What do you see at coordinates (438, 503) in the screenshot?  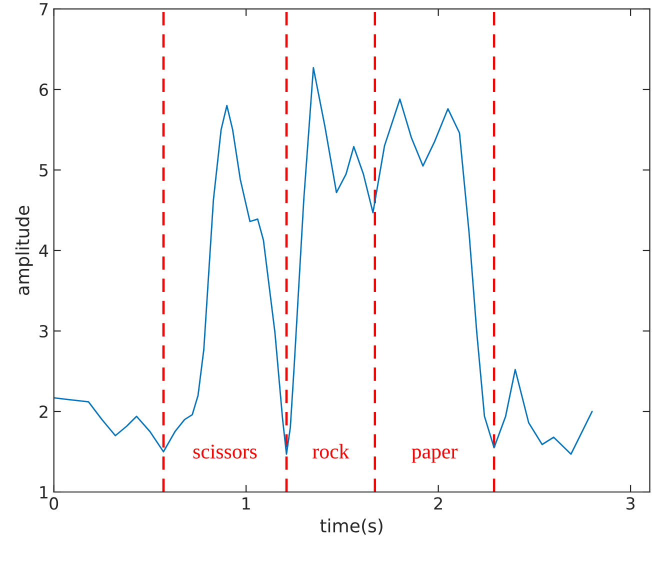 I see `x-tick-label: 2` at bounding box center [438, 503].